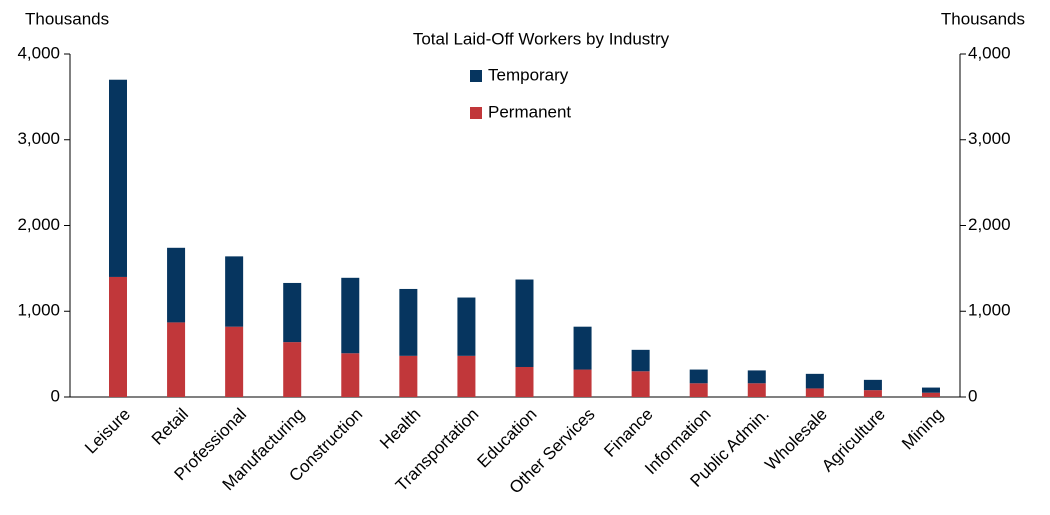 The height and width of the screenshot is (515, 1050). What do you see at coordinates (400, 429) in the screenshot?
I see `x-tick-label: Health` at bounding box center [400, 429].